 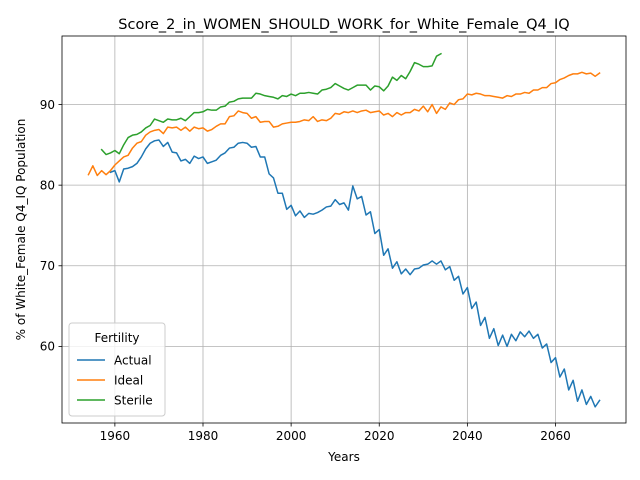 What do you see at coordinates (343, 457) in the screenshot?
I see `x-axis-label: Years` at bounding box center [343, 457].